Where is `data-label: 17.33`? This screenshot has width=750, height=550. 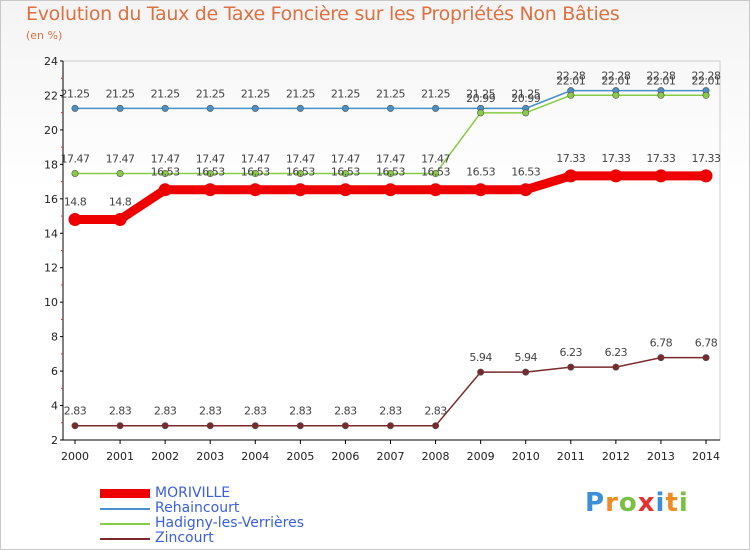
data-label: 17.33 is located at coordinates (615, 158).